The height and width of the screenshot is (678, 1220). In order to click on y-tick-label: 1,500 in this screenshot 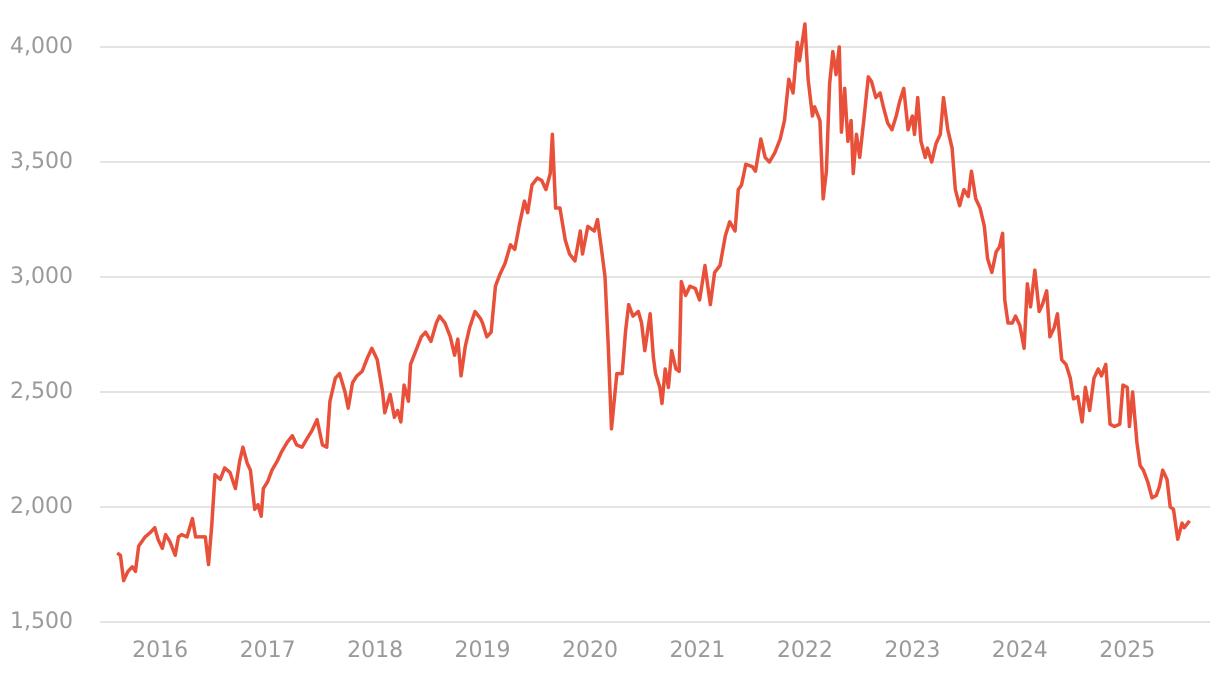, I will do `click(41, 621)`.